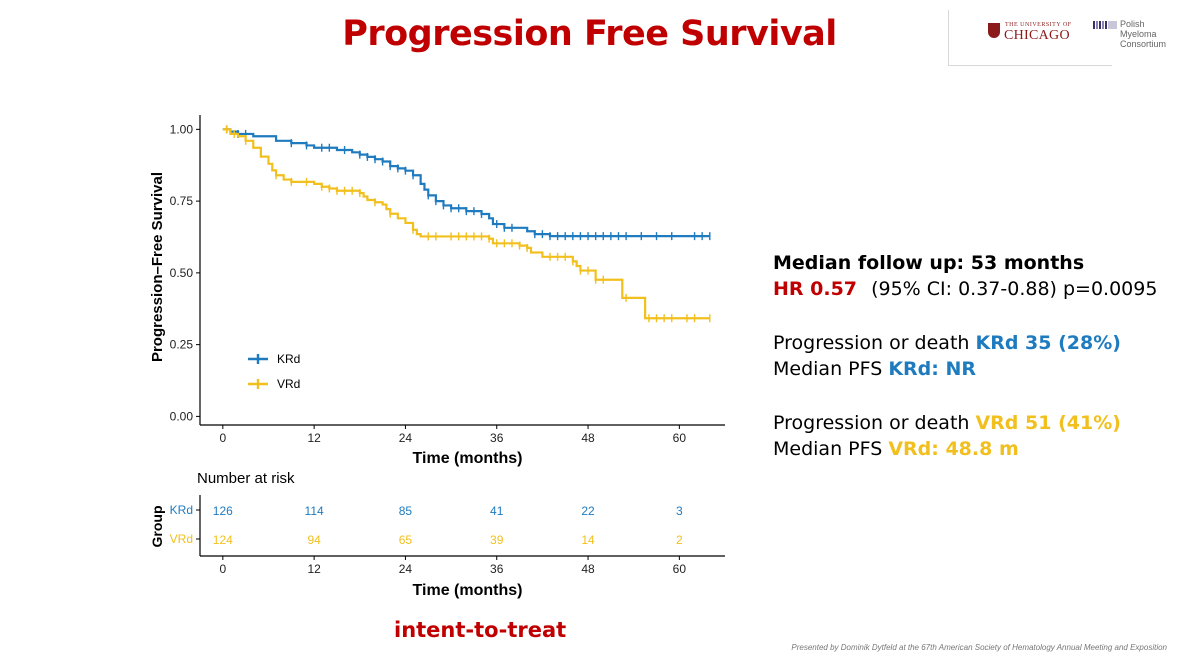 Image resolution: width=1179 pixels, height=655 pixels. What do you see at coordinates (157, 267) in the screenshot?
I see `y-axis-label: Progression–Free Survival` at bounding box center [157, 267].